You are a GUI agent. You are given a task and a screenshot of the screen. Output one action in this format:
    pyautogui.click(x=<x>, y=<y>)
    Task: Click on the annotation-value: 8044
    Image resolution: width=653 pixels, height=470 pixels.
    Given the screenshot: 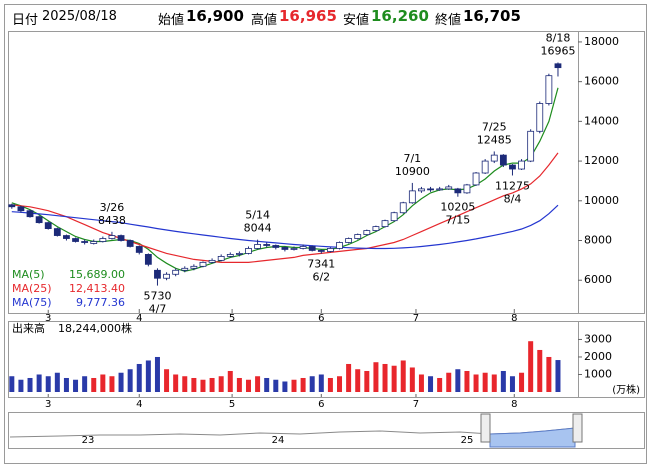 What is the action you would take?
    pyautogui.click(x=258, y=228)
    